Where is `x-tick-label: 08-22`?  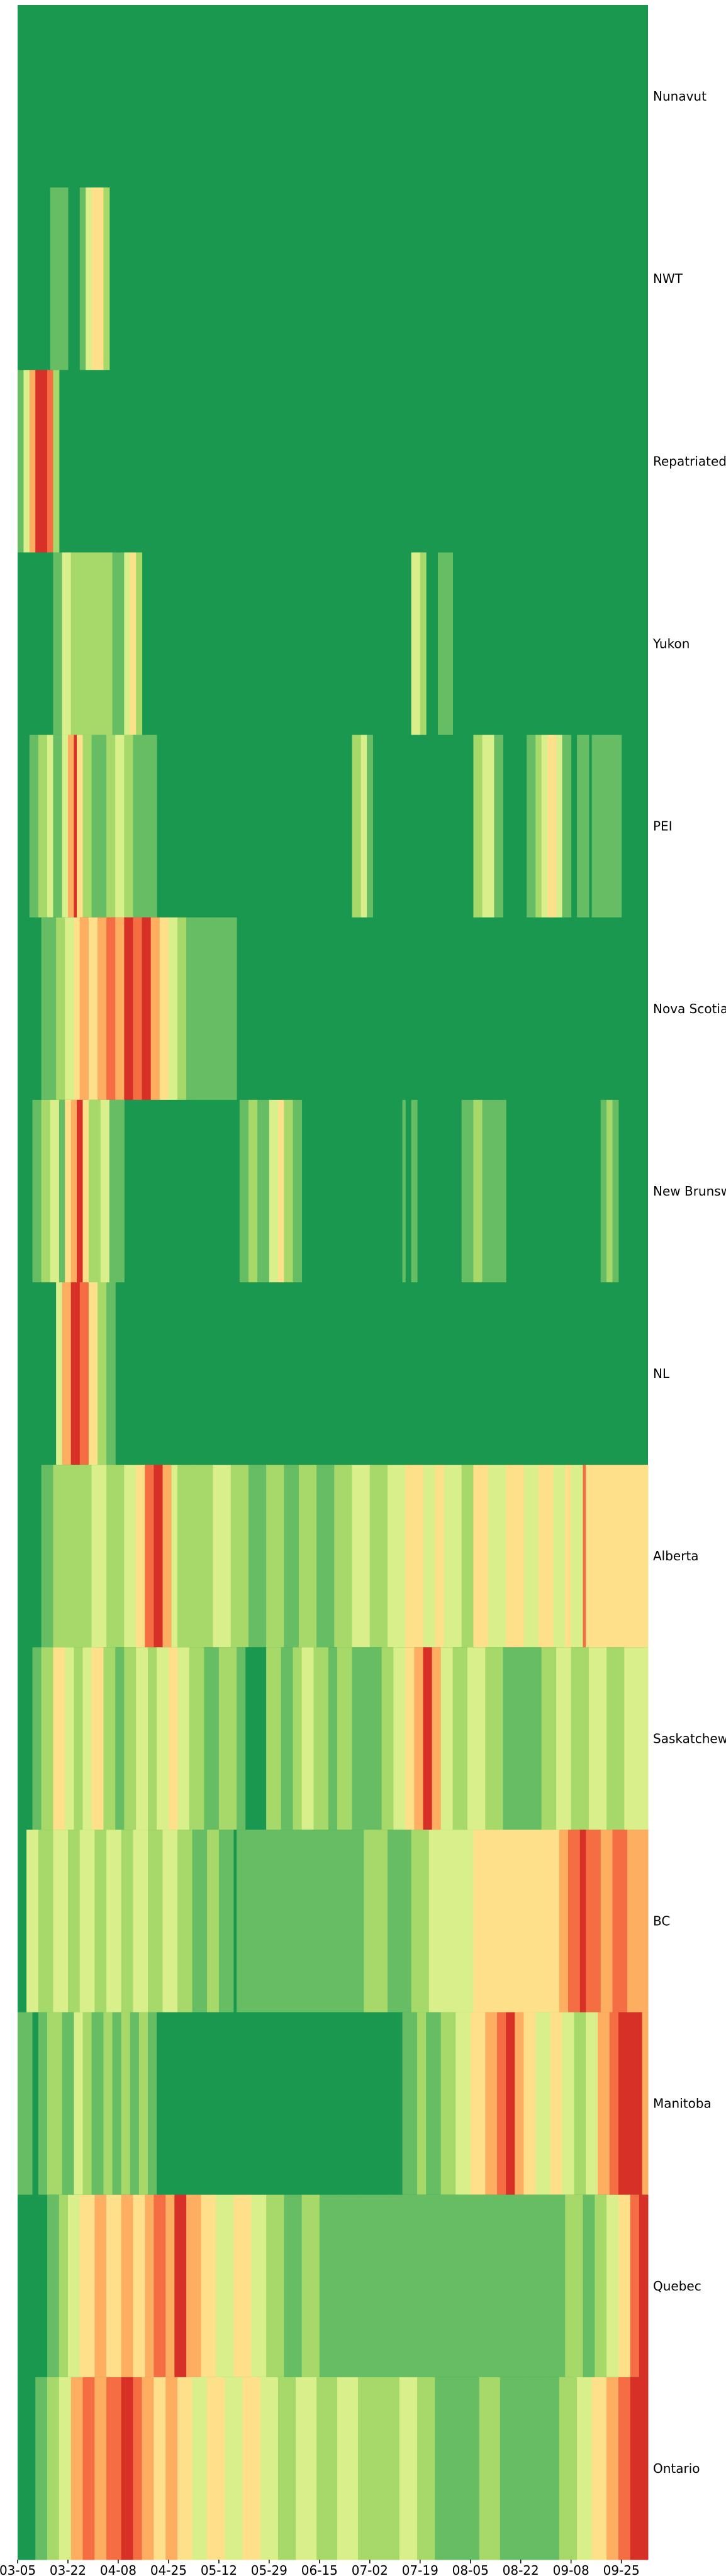 x-tick-label: 08-22 is located at coordinates (521, 2569).